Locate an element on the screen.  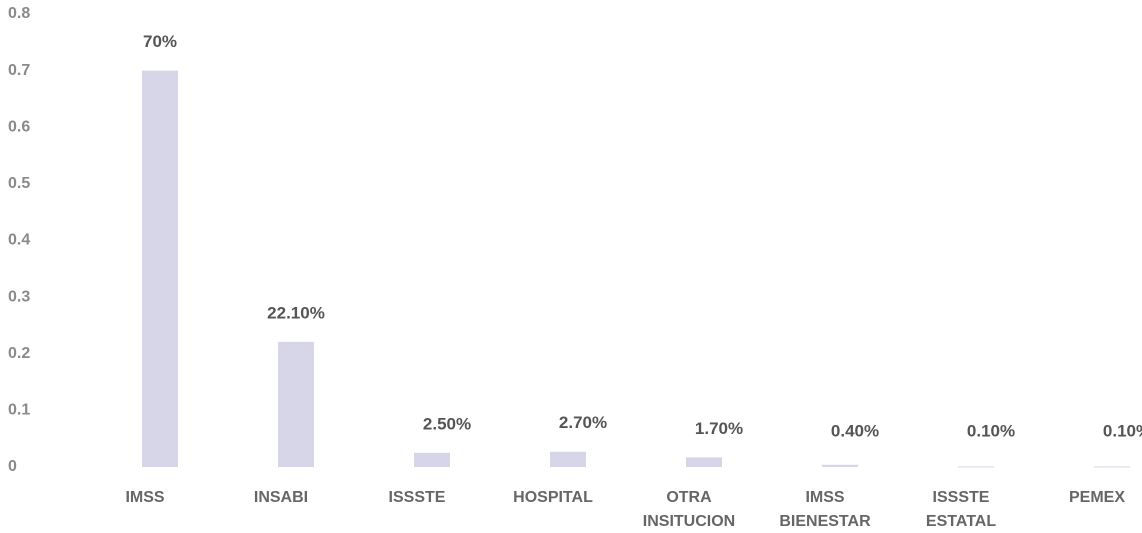
x-tick-label: IMSS BIENESTAR is located at coordinates (825, 509).